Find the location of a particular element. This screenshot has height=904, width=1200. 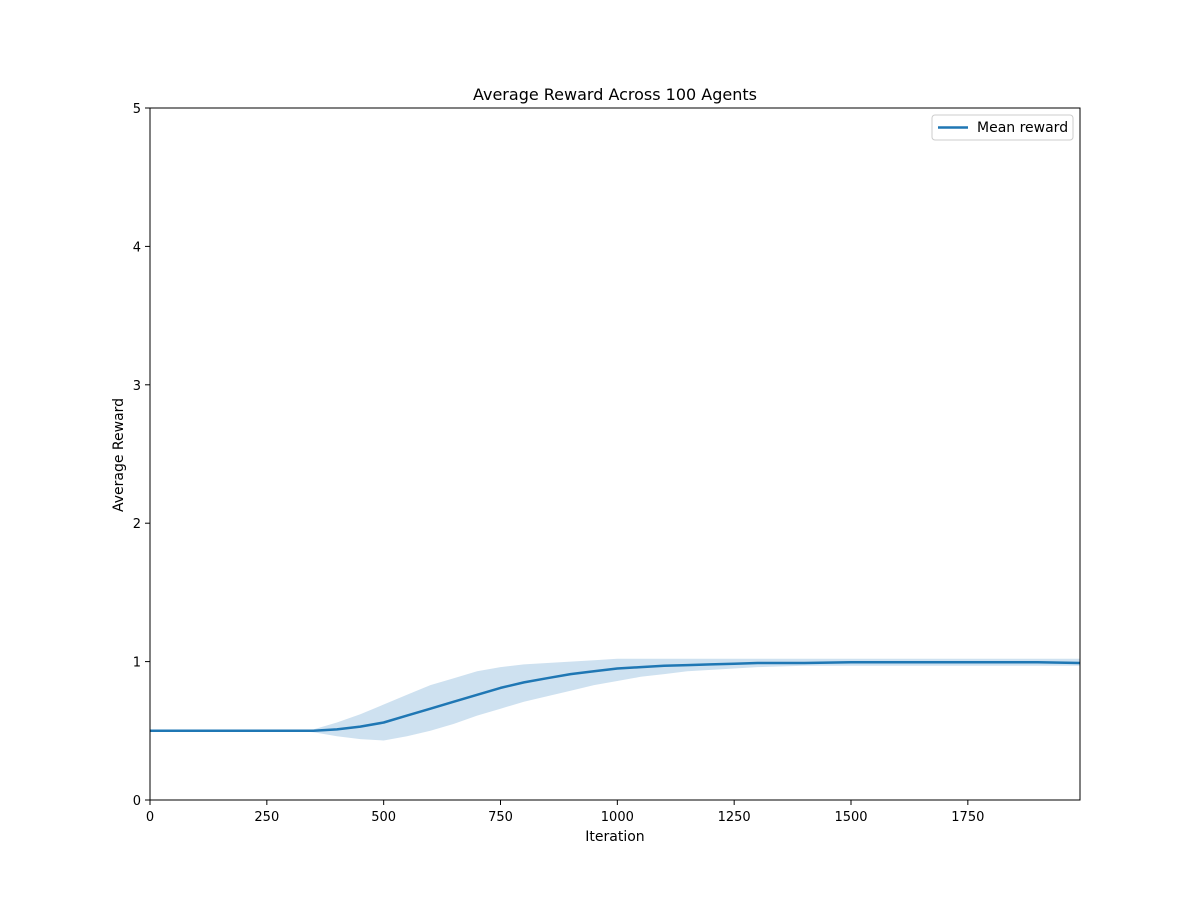

y-tick-label: 2 is located at coordinates (137, 524).